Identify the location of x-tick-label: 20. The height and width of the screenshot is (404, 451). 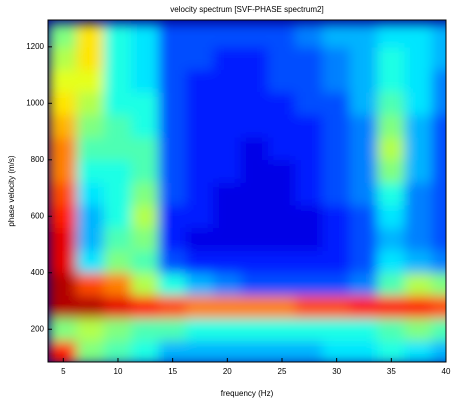
(227, 371).